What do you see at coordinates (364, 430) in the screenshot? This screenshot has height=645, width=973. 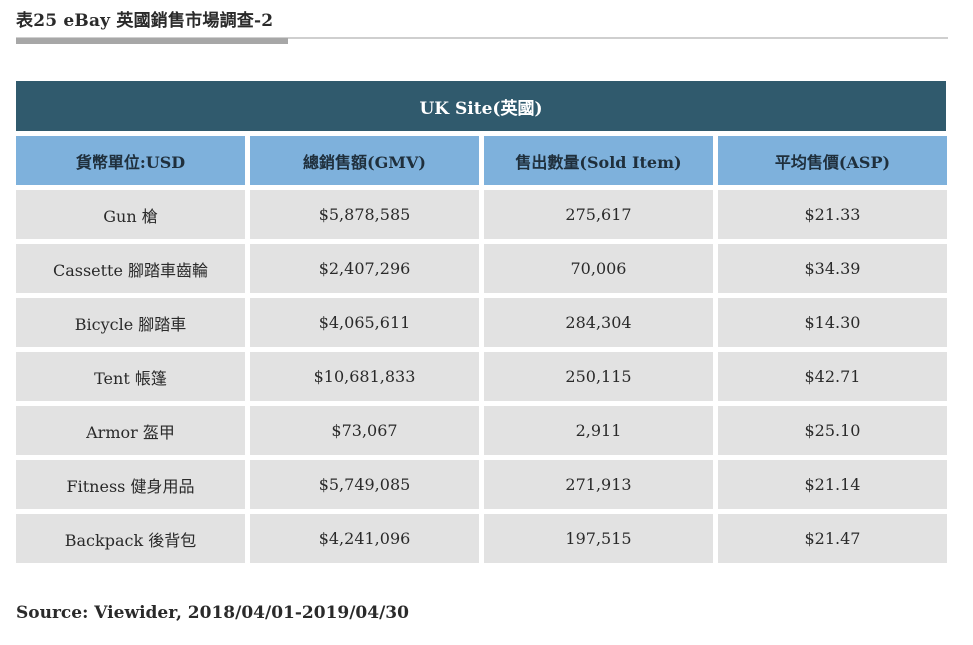 I see `cell-gmv: $73,067` at bounding box center [364, 430].